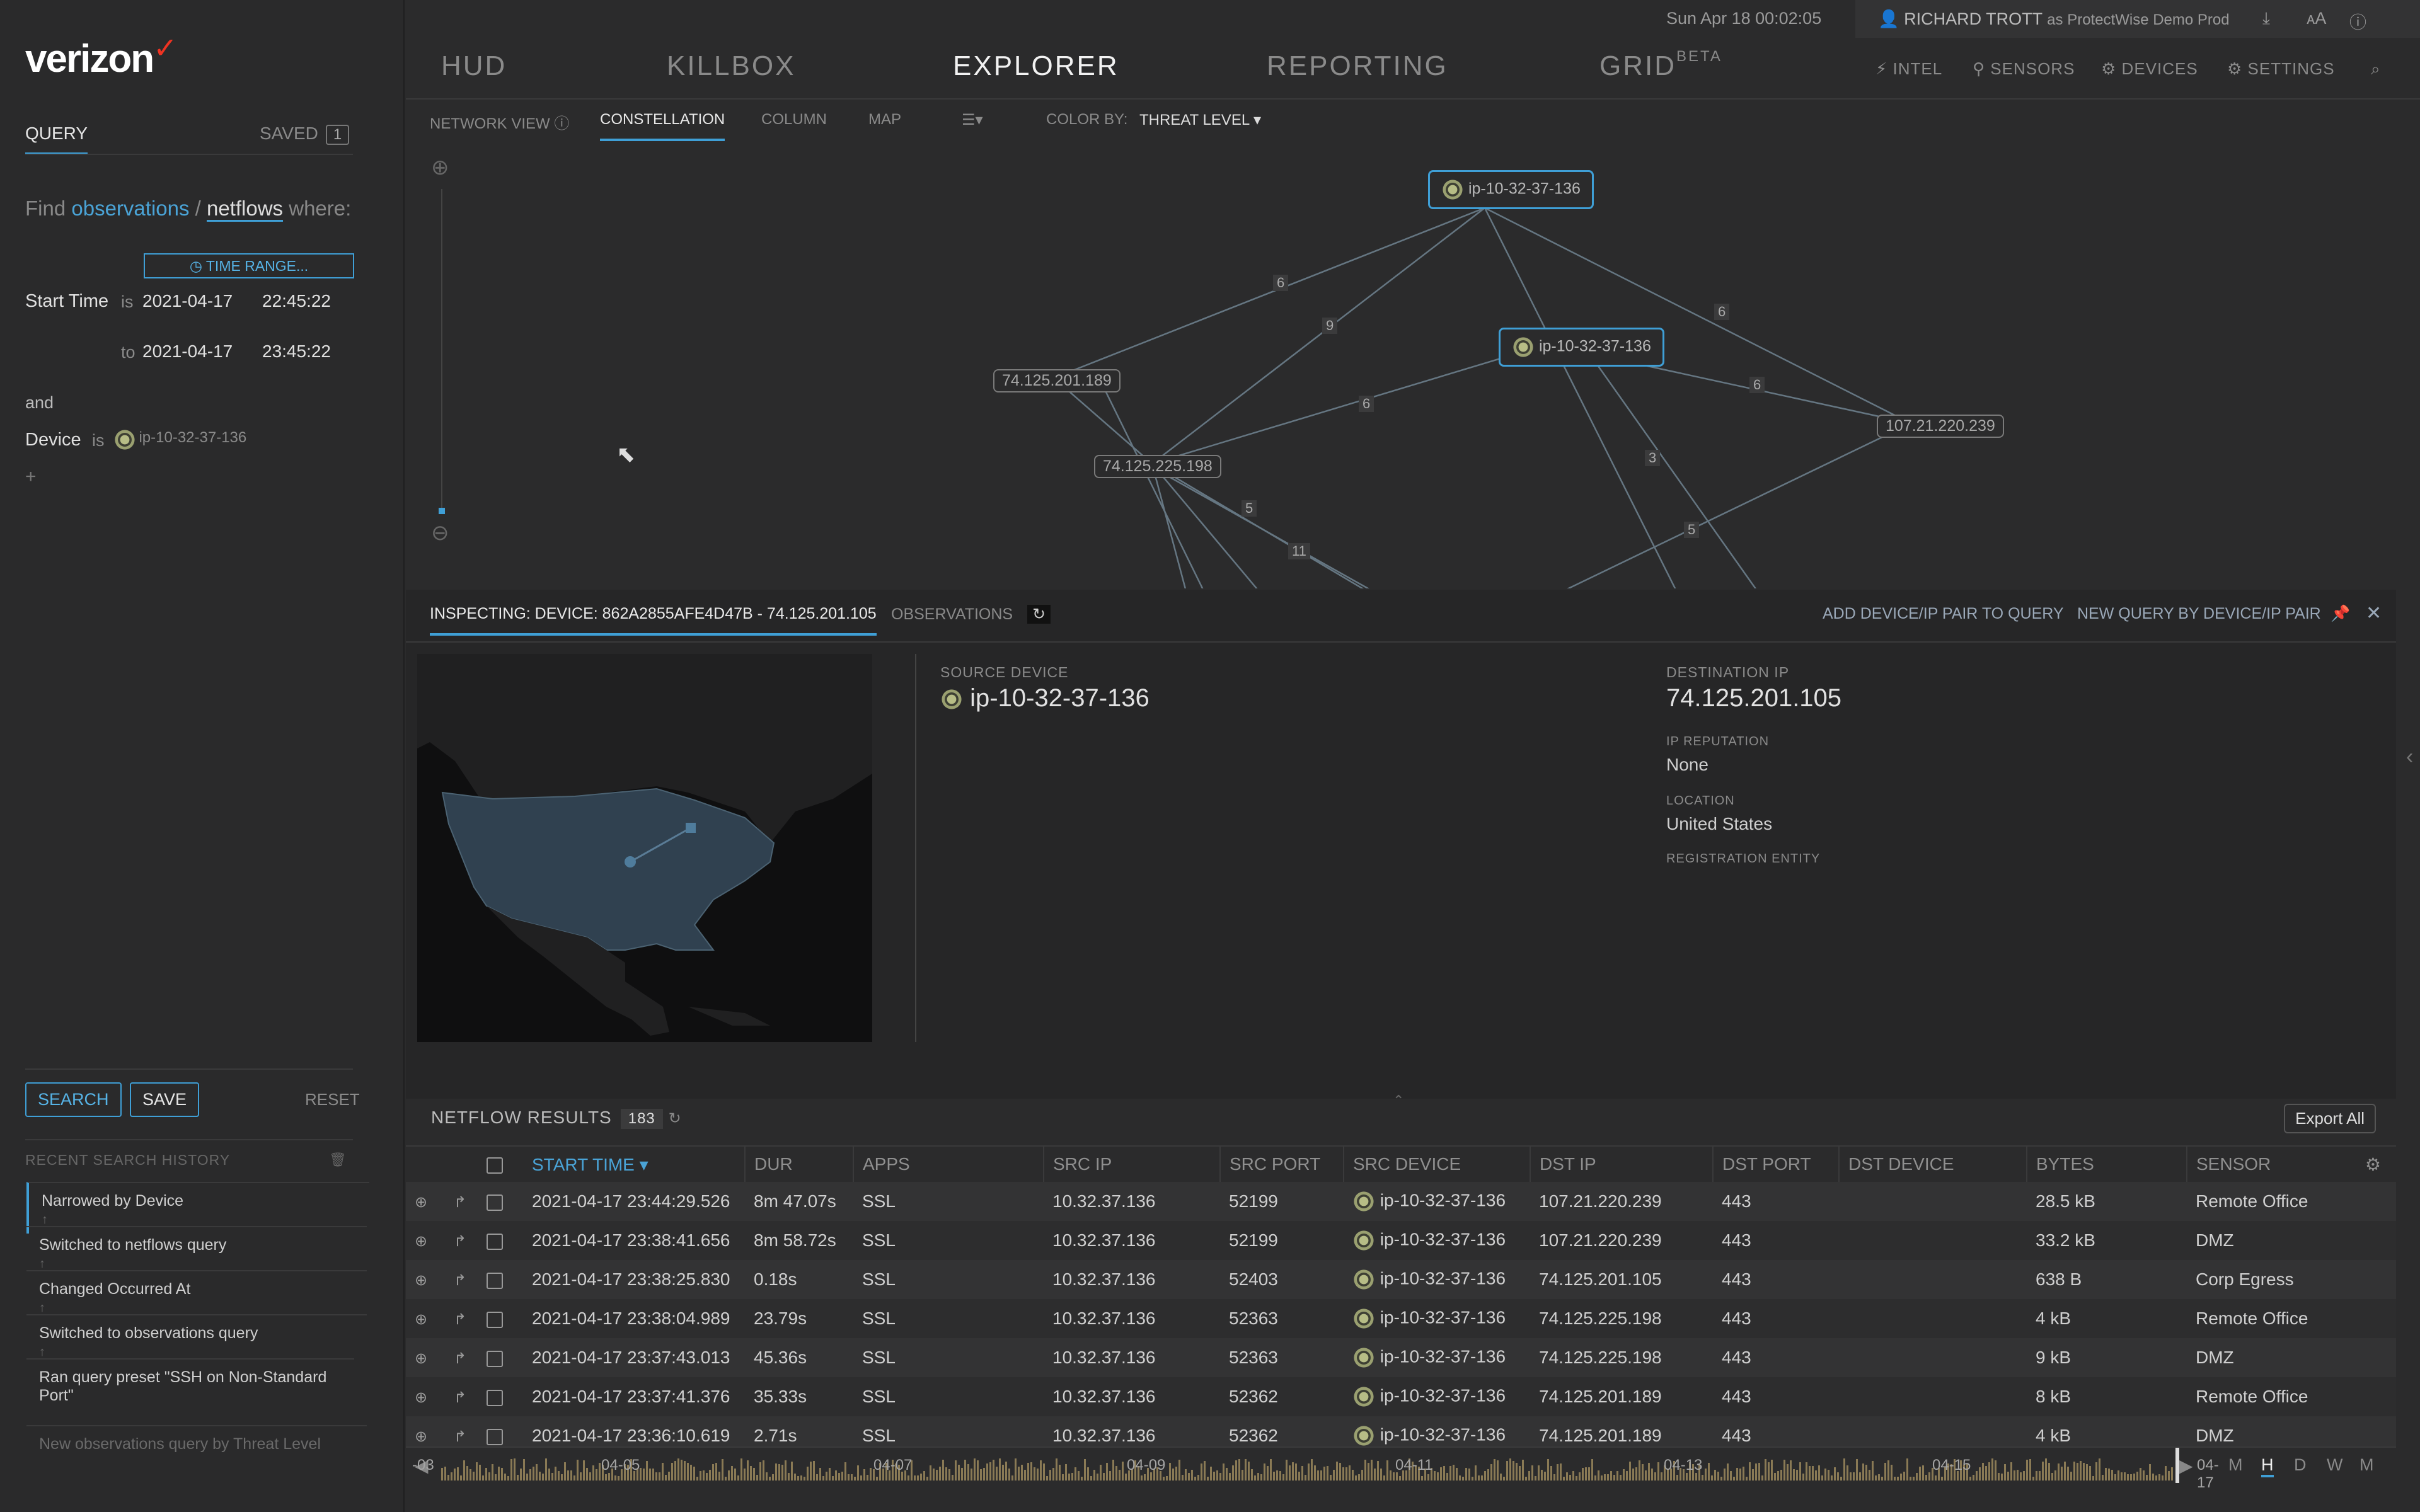  I want to click on start-date-field: 2021-04-17, so click(187, 301).